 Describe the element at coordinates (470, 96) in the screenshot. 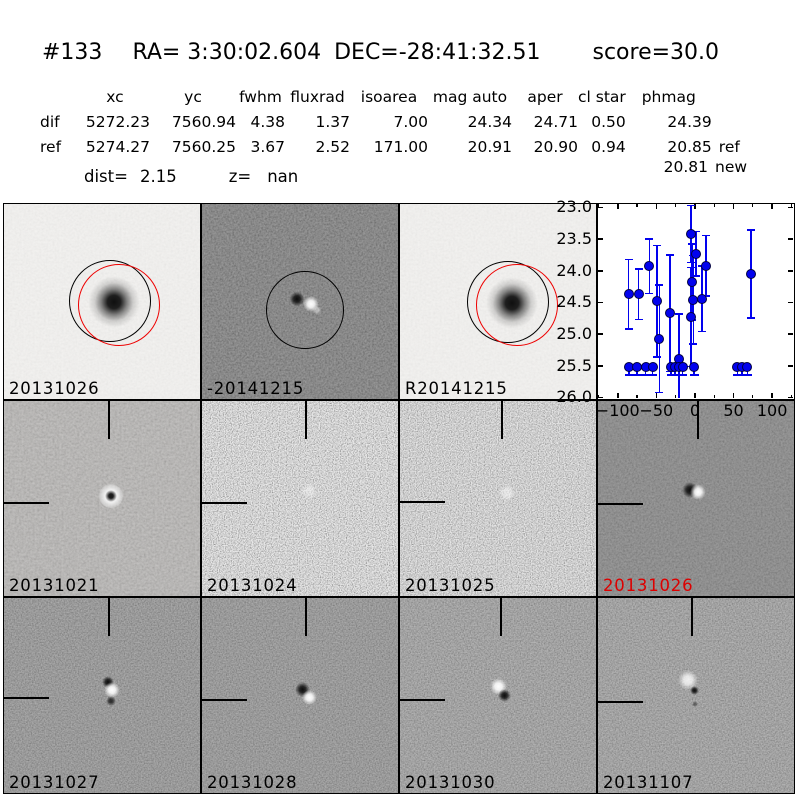

I see `col-header-mag-auto: mag auto` at that location.